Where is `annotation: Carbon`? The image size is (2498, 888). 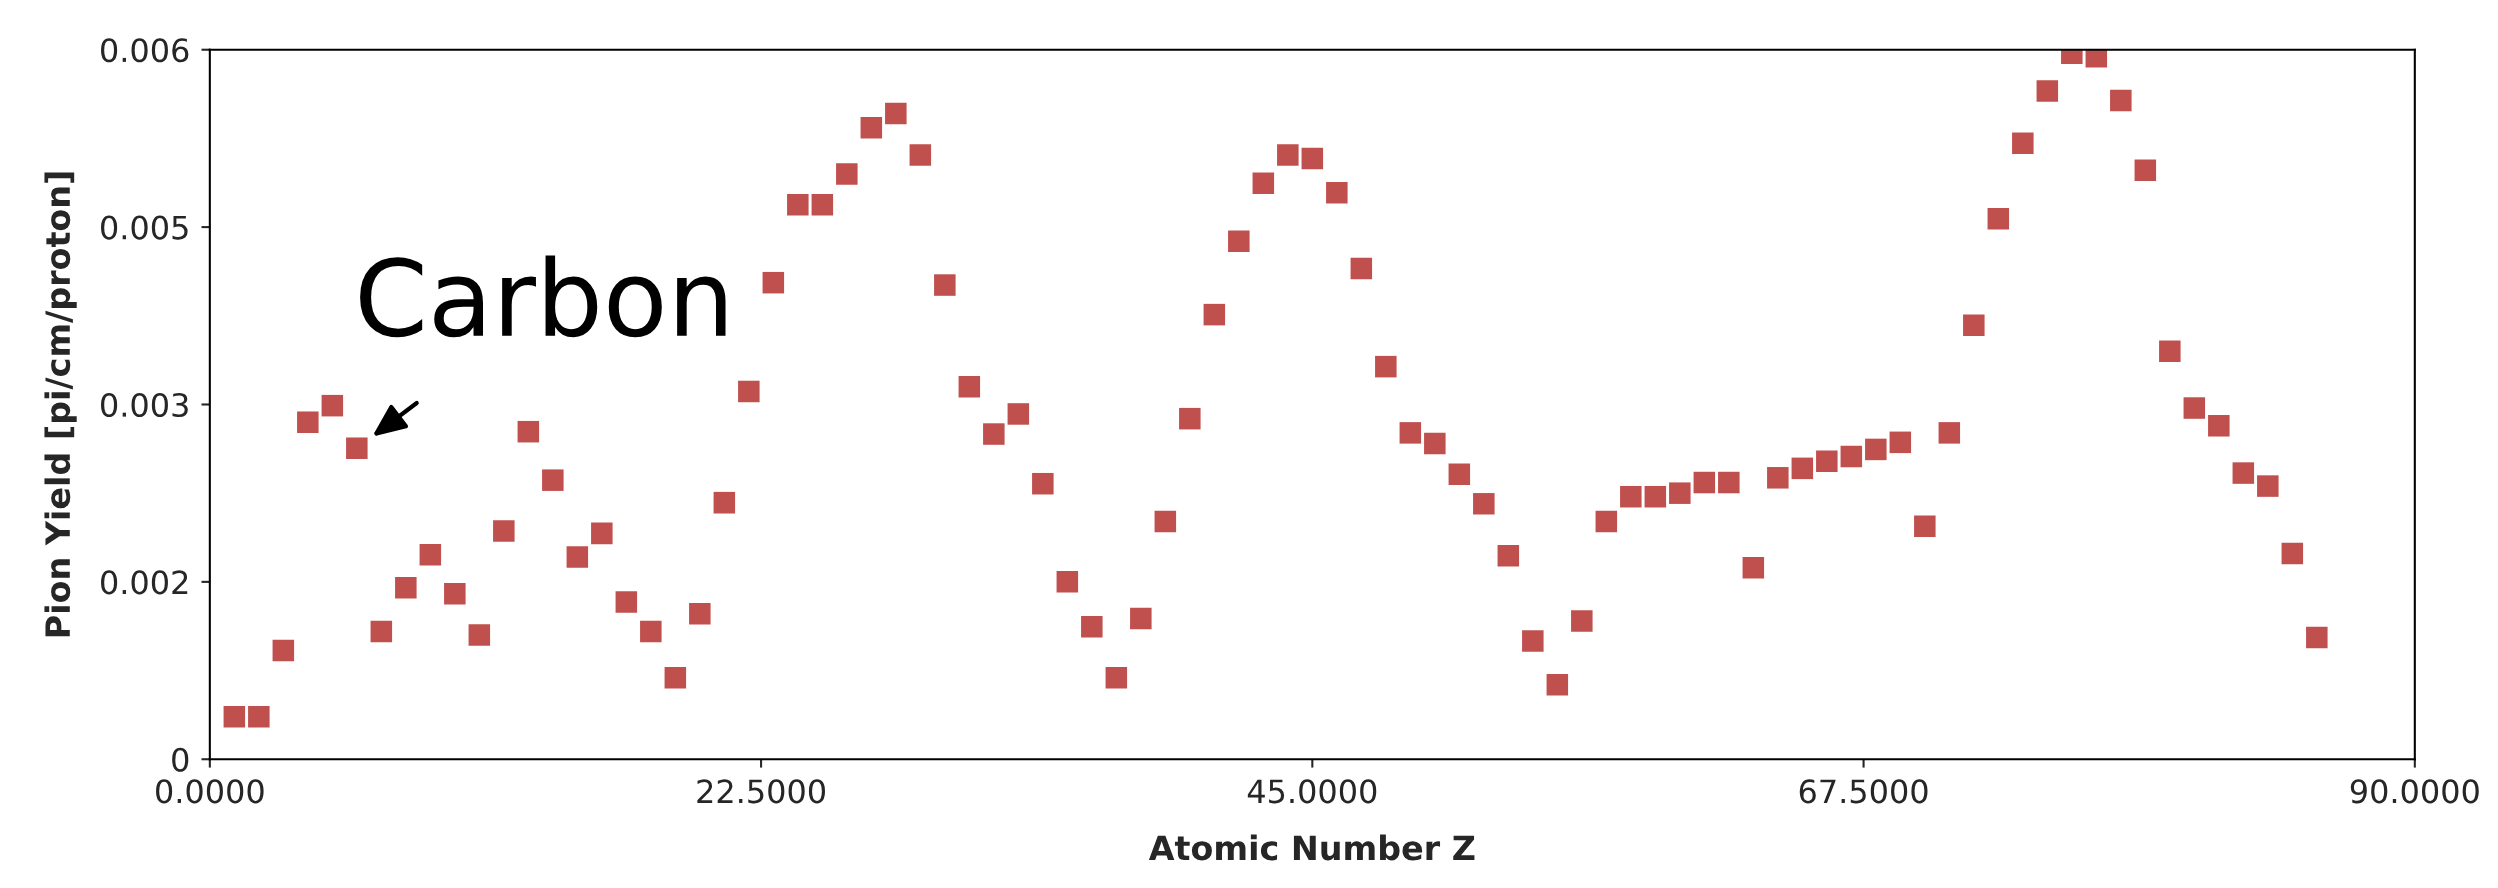
annotation: Carbon is located at coordinates (543, 296).